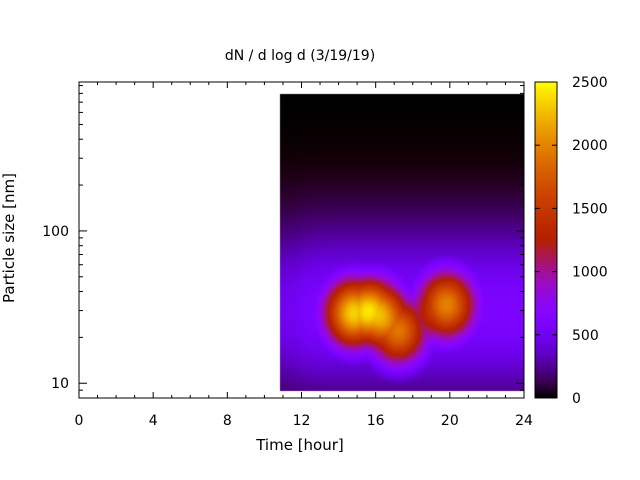  Describe the element at coordinates (585, 336) in the screenshot. I see `colorbar-tick-label: 500` at that location.